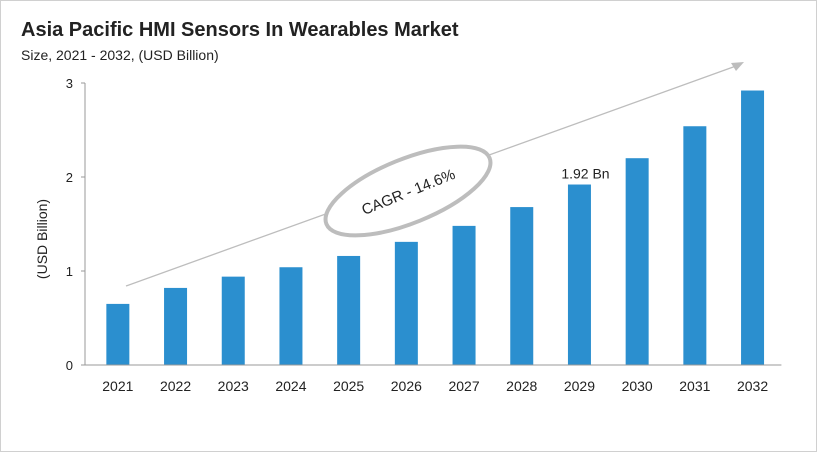 The image size is (817, 452). Describe the element at coordinates (579, 274) in the screenshot. I see `bar-2029` at that location.